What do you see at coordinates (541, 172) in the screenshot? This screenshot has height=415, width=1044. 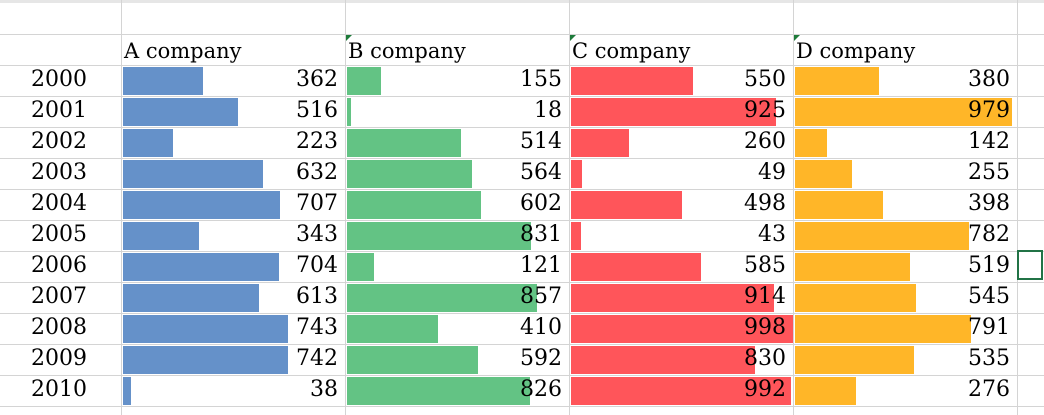 I see `value-cell: 564` at bounding box center [541, 172].